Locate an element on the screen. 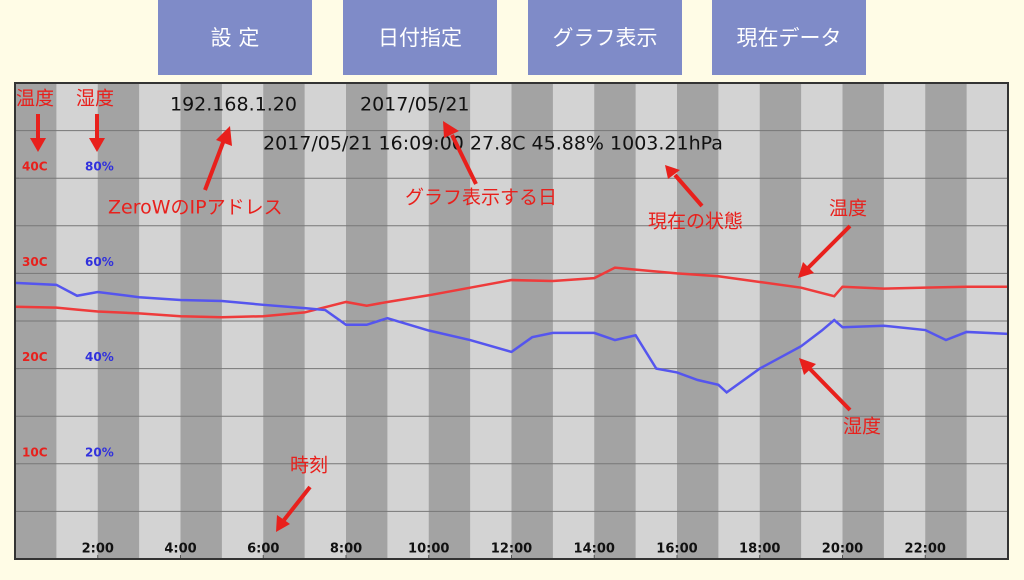 Image resolution: width=1024 pixels, height=580 pixels. buttons: 設 定 日付指定 グラフ表示 現在データ is located at coordinates (512, 37).